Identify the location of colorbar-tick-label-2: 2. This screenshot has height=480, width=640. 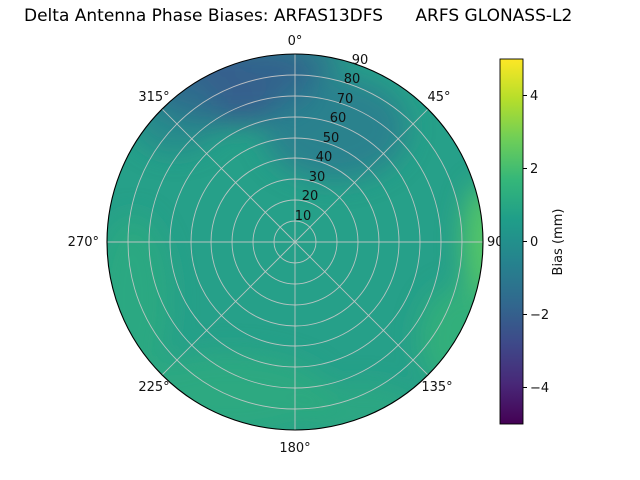
(534, 169).